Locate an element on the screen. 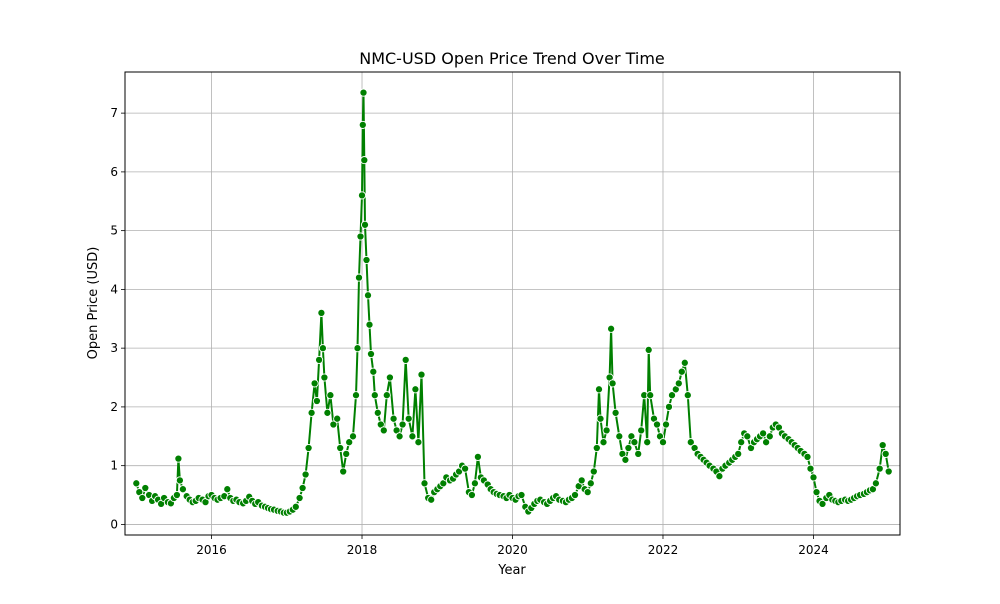  chart-title: NMC-USD Open Price Trend Over Time is located at coordinates (512, 58).